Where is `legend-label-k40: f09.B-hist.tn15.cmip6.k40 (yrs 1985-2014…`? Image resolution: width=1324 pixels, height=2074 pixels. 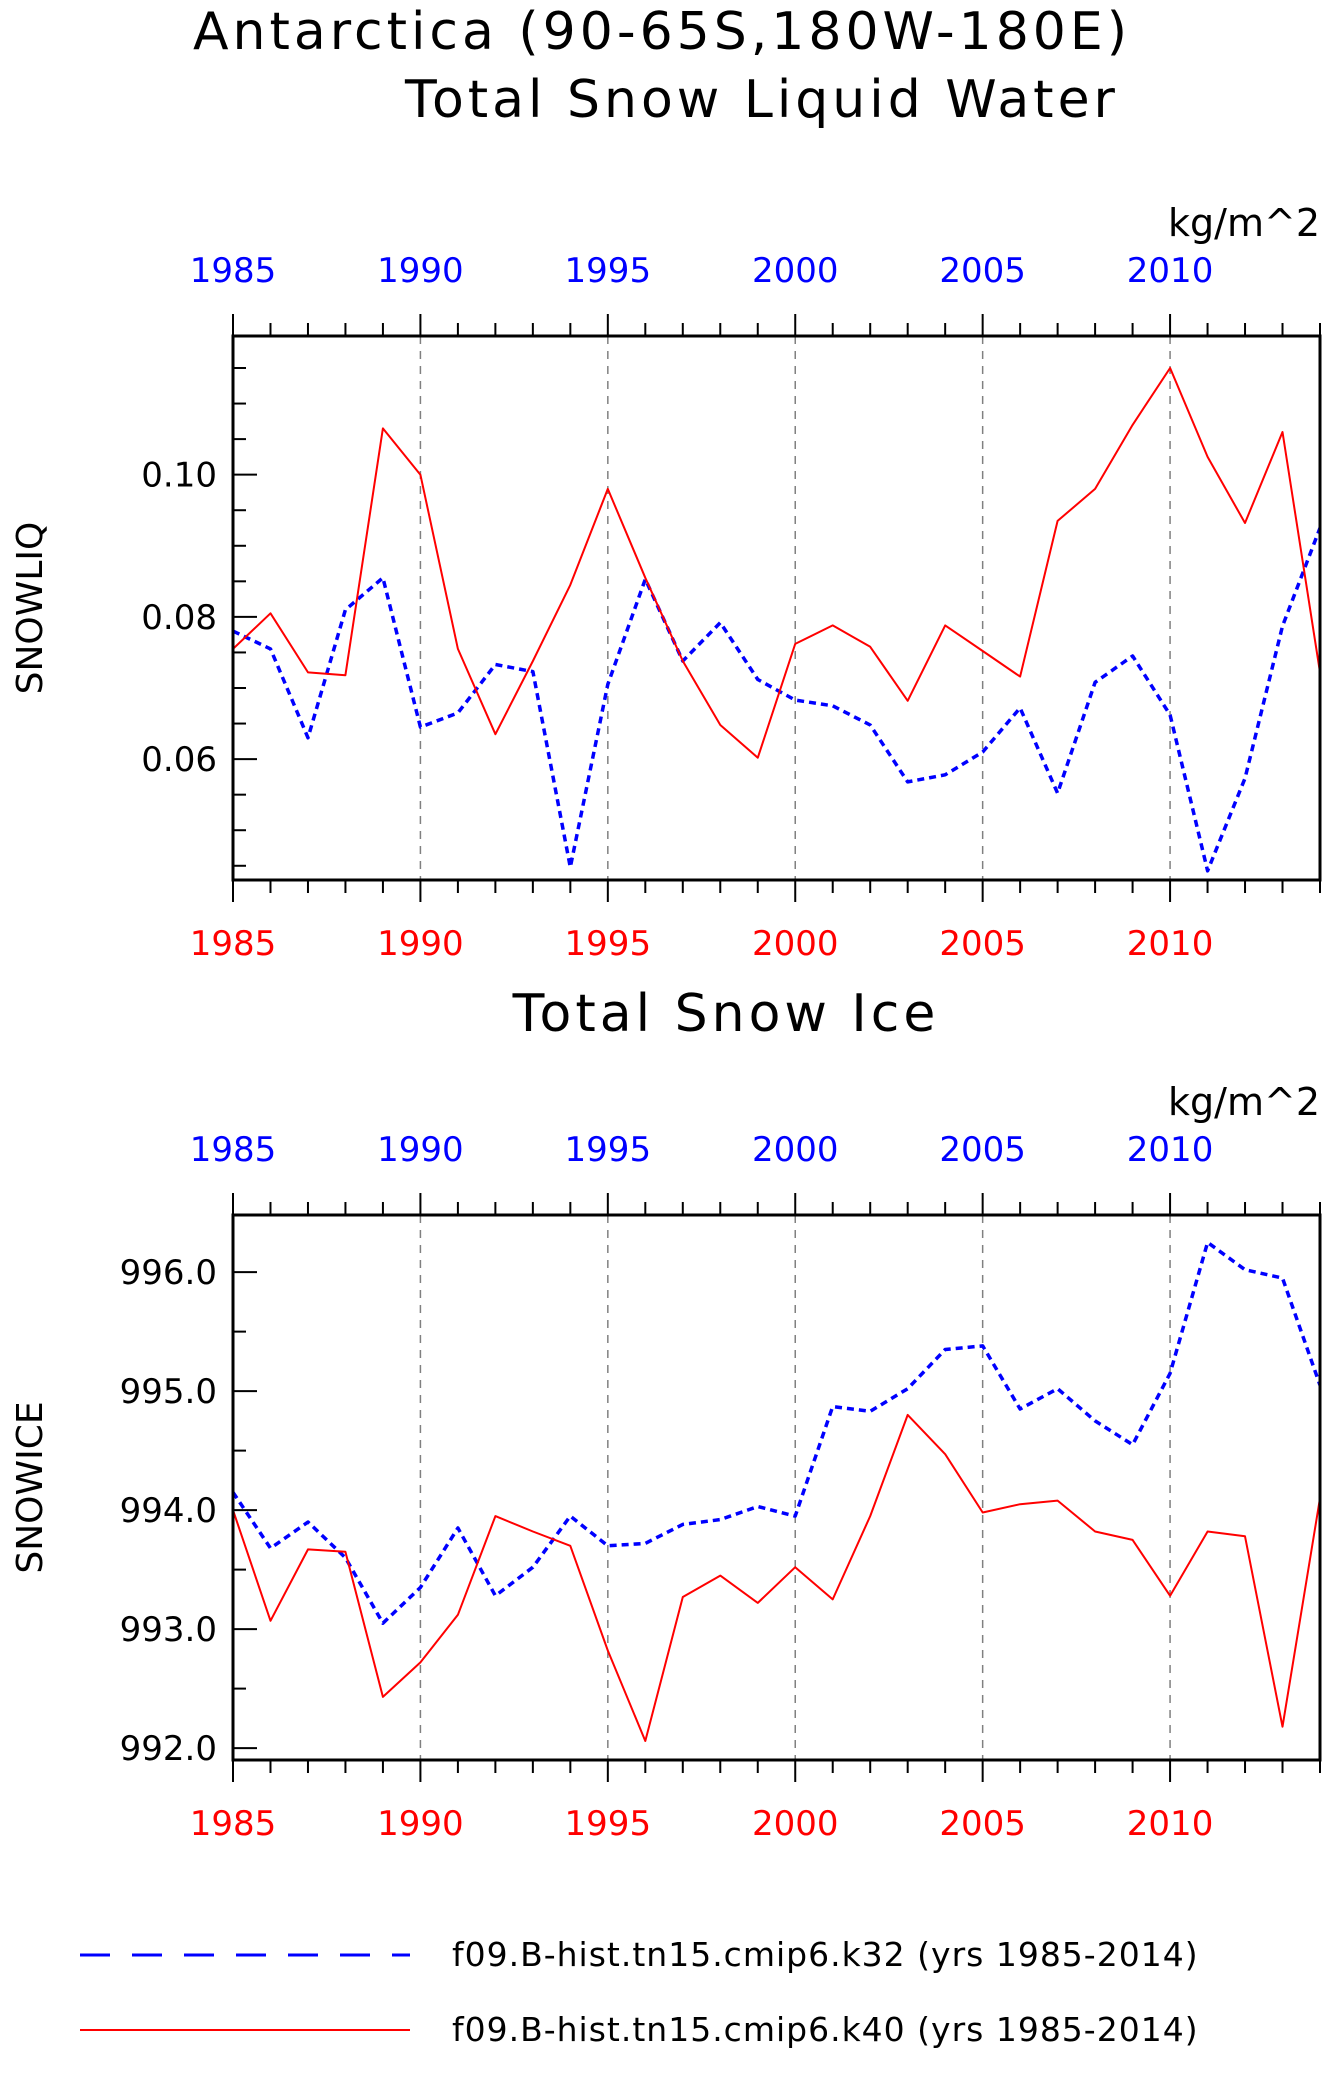 legend-label-k40: f09.B-hist.tn15.cmip6.k40 (yrs 1985-2014… is located at coordinates (825, 2029).